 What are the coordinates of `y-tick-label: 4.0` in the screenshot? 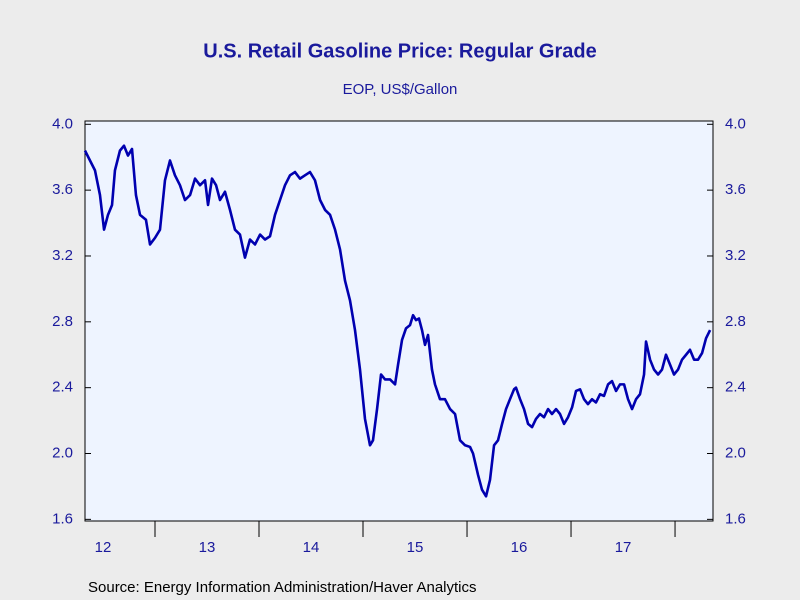 It's located at (62, 123).